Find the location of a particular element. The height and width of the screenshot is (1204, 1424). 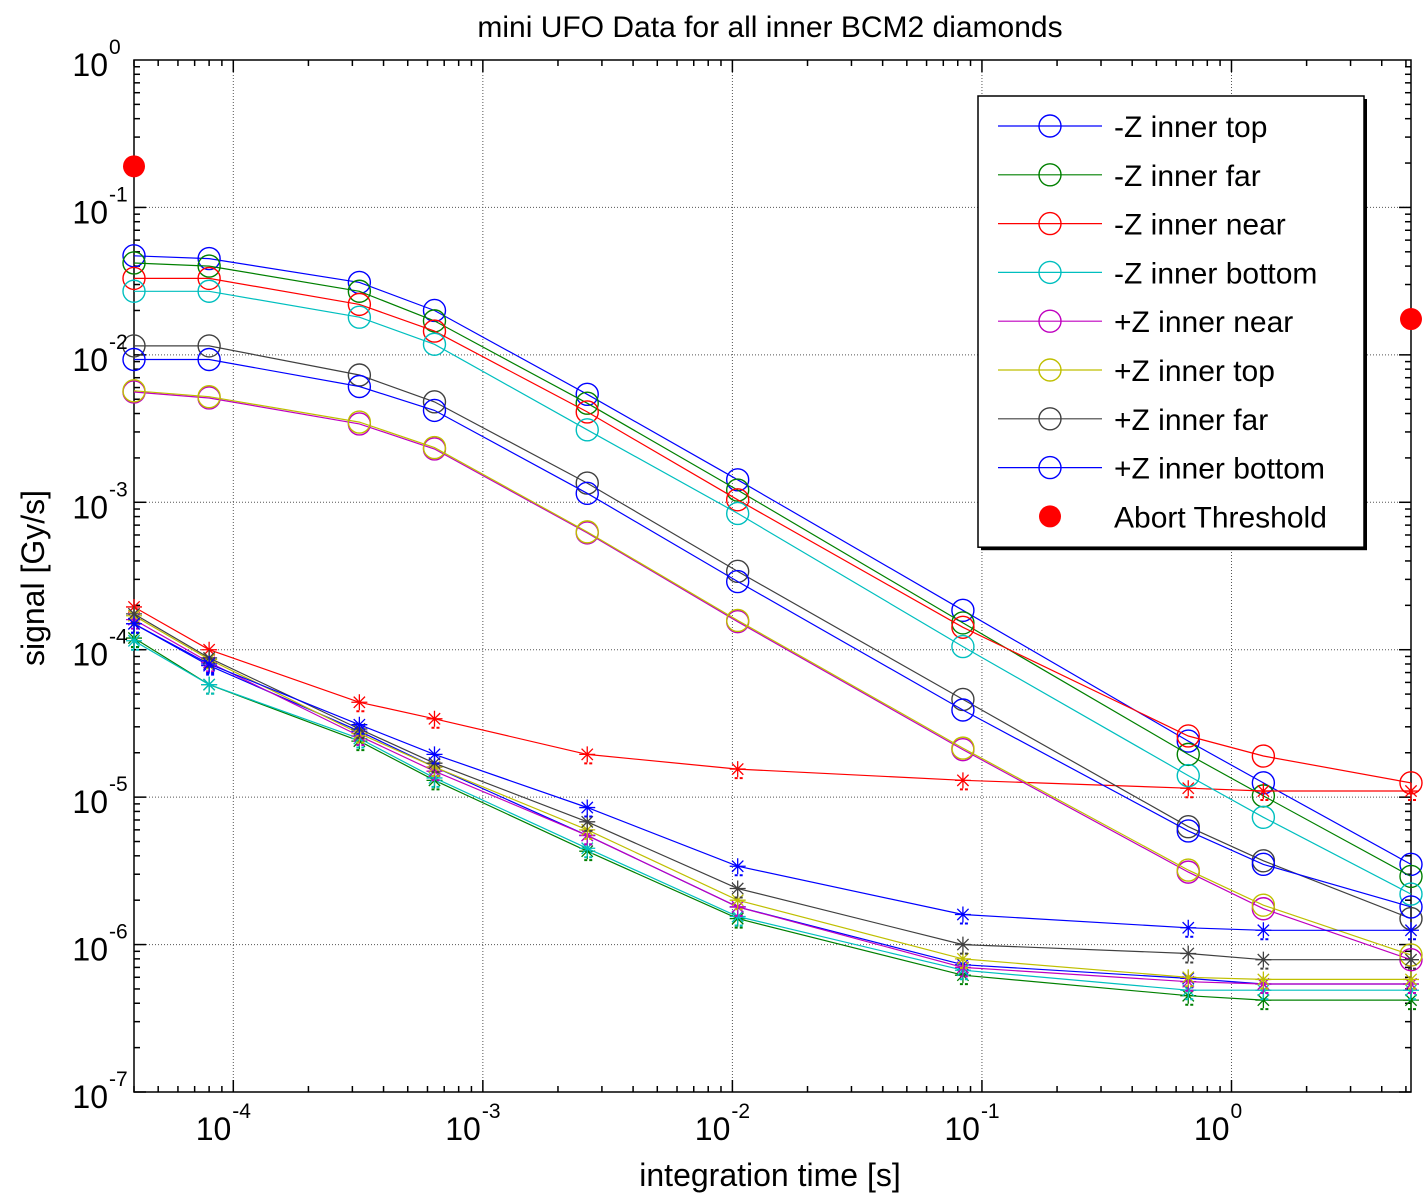

legend-entry: -Z inner near is located at coordinates (1142, 225).